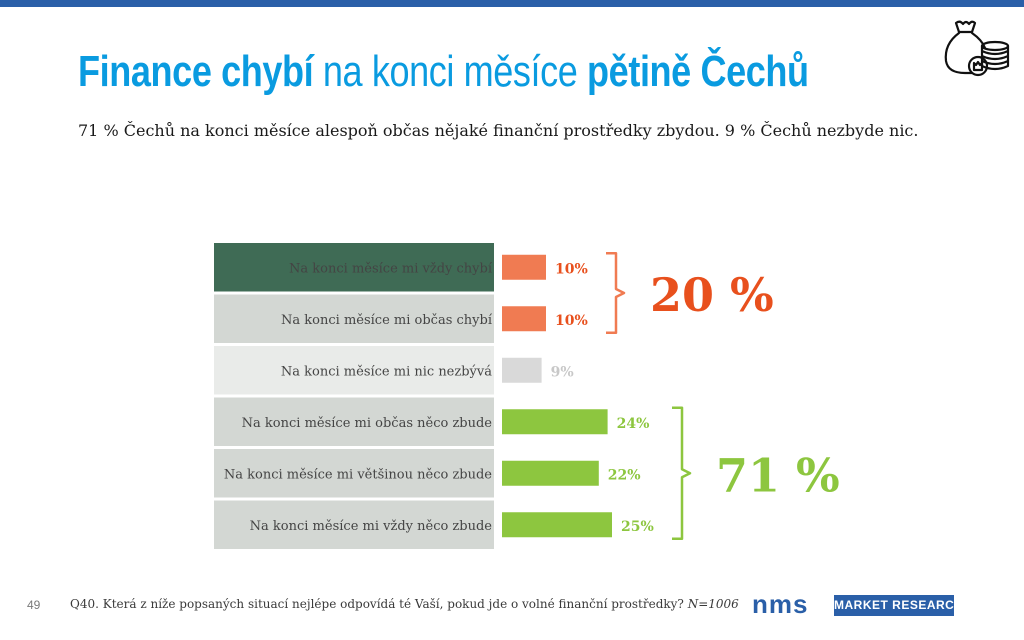  What do you see at coordinates (898, 605) in the screenshot?
I see `logo-tagline: MARKET RESEARCH` at bounding box center [898, 605].